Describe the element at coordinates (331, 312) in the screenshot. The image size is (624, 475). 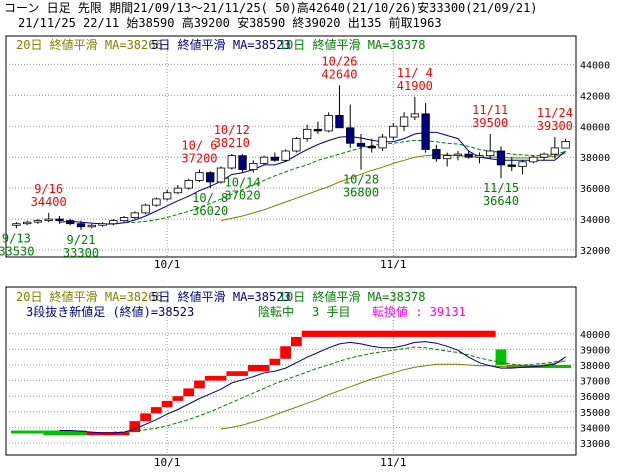
I see `tlb-count: 3 手目` at that location.